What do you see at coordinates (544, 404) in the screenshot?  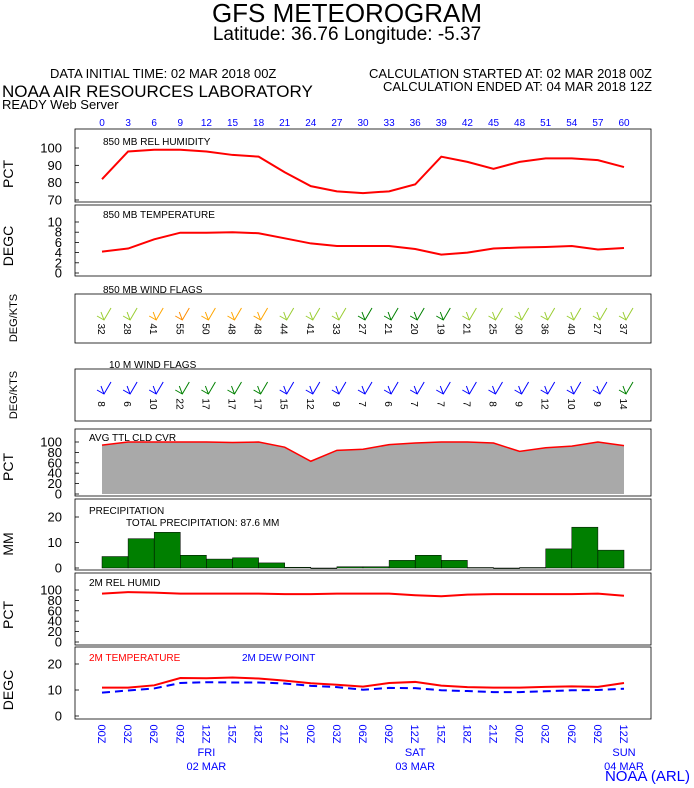 I see `wind-speed-label: 12` at bounding box center [544, 404].